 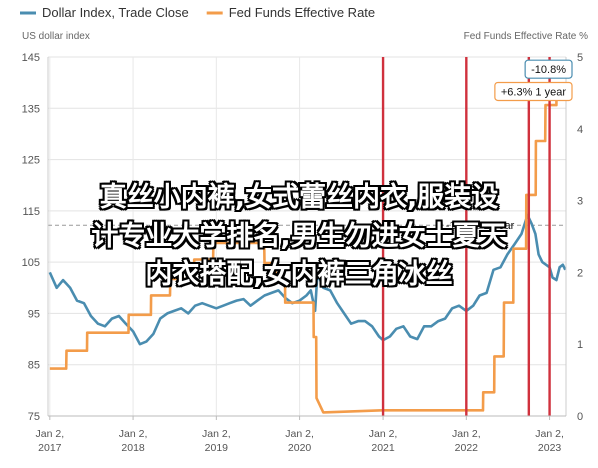 I want to click on left-axis-title: US dollar index, so click(x=56, y=36).